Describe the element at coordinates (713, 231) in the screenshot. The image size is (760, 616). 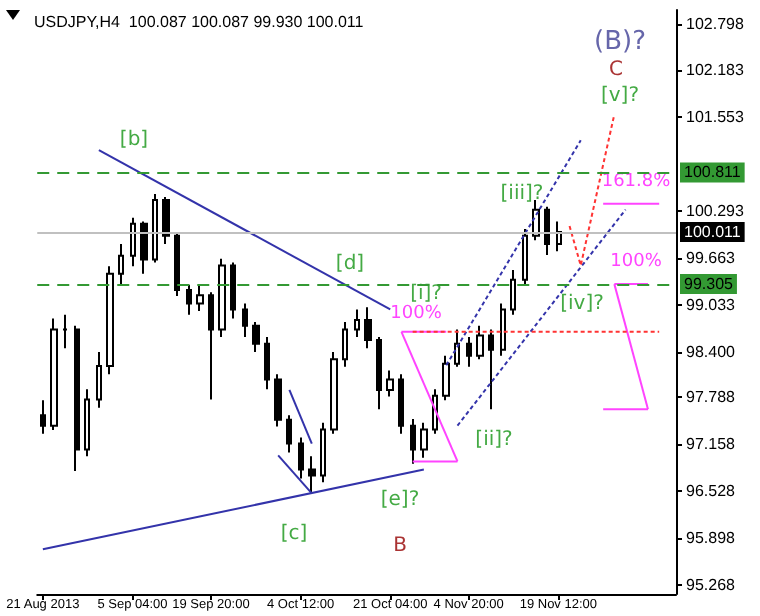
I see `ref-line-label: 100.011` at that location.